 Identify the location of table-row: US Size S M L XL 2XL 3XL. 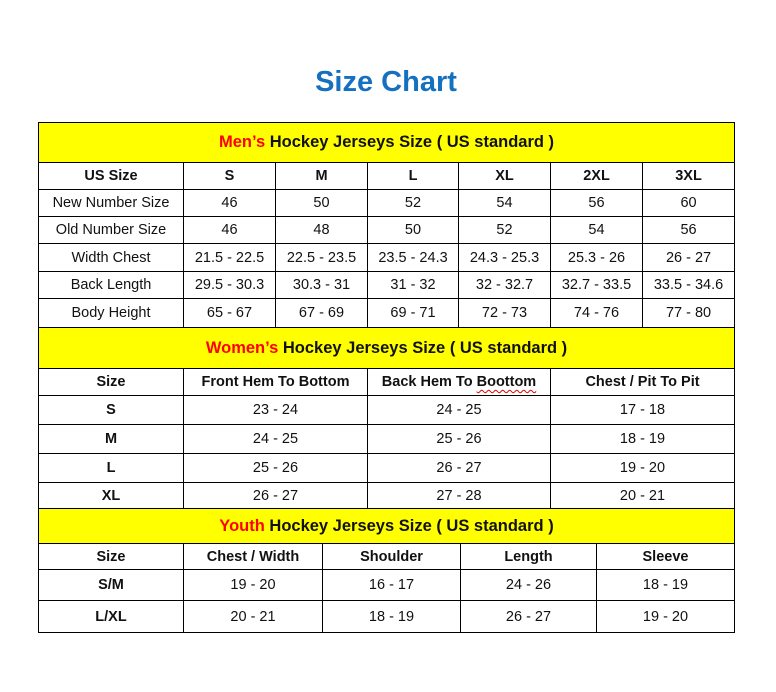
(387, 176).